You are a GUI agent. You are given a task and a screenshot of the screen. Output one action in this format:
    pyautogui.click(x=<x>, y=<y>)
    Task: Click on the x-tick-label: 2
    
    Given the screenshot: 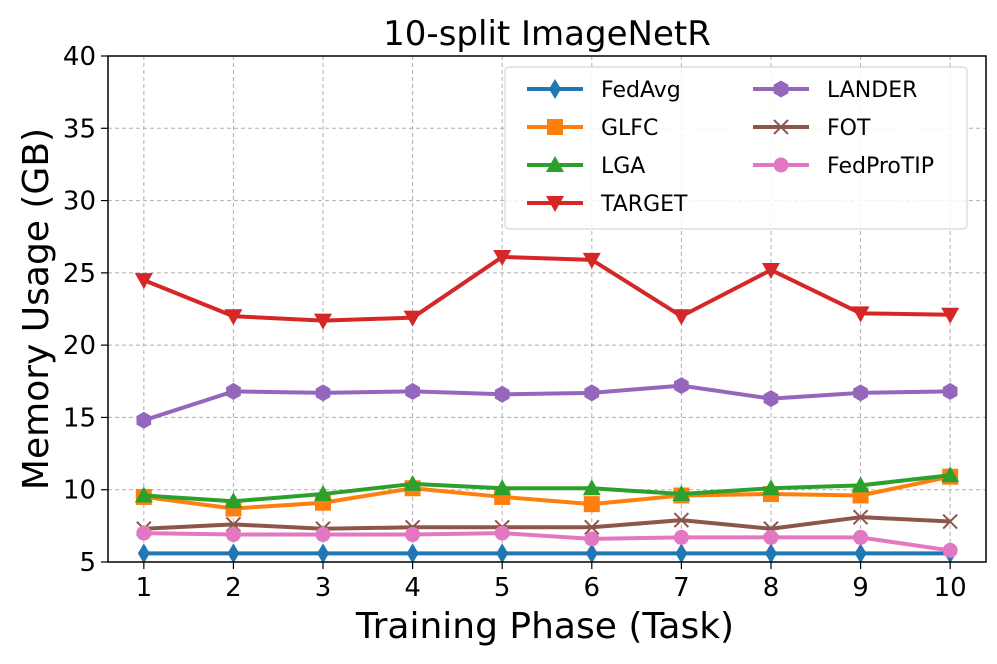 What is the action you would take?
    pyautogui.click(x=233, y=588)
    